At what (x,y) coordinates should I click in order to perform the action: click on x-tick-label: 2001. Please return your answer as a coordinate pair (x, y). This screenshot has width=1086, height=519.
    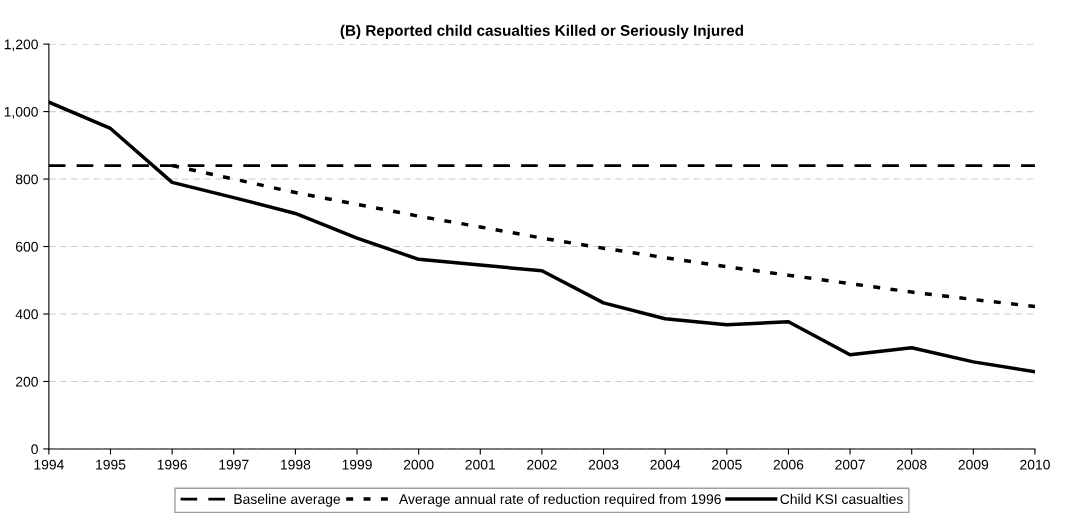
    Looking at the image, I should click on (480, 464).